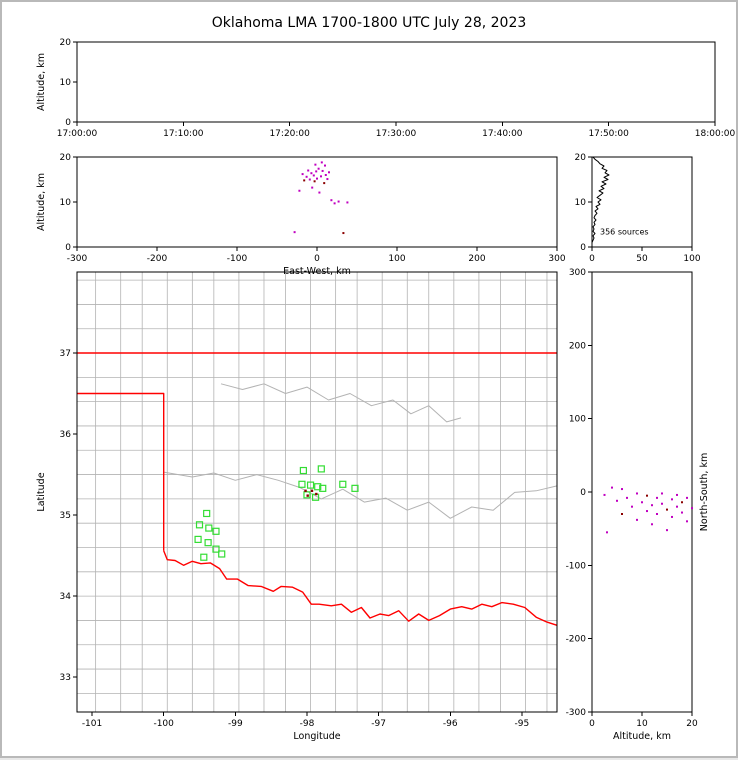 Image resolution: width=738 pixels, height=760 pixels. Describe the element at coordinates (66, 435) in the screenshot. I see `y-tick-label: 36` at that location.